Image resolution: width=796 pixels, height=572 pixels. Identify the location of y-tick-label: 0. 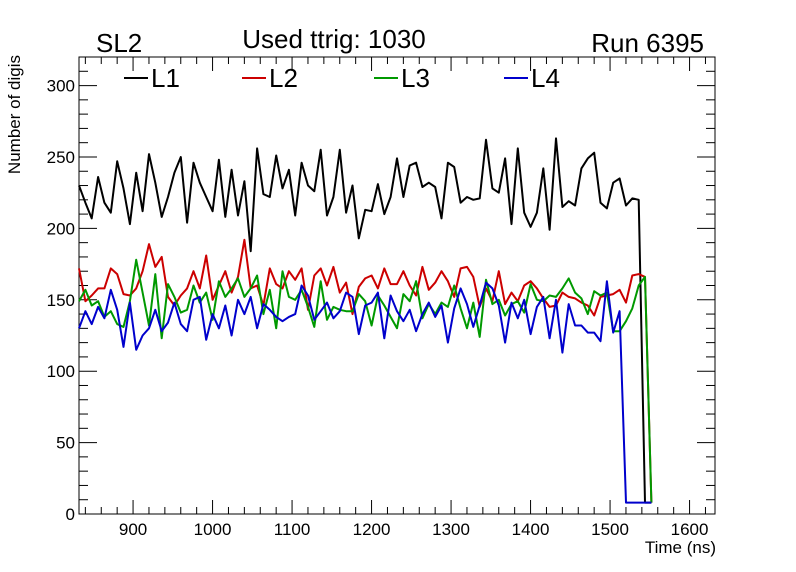
(70, 514).